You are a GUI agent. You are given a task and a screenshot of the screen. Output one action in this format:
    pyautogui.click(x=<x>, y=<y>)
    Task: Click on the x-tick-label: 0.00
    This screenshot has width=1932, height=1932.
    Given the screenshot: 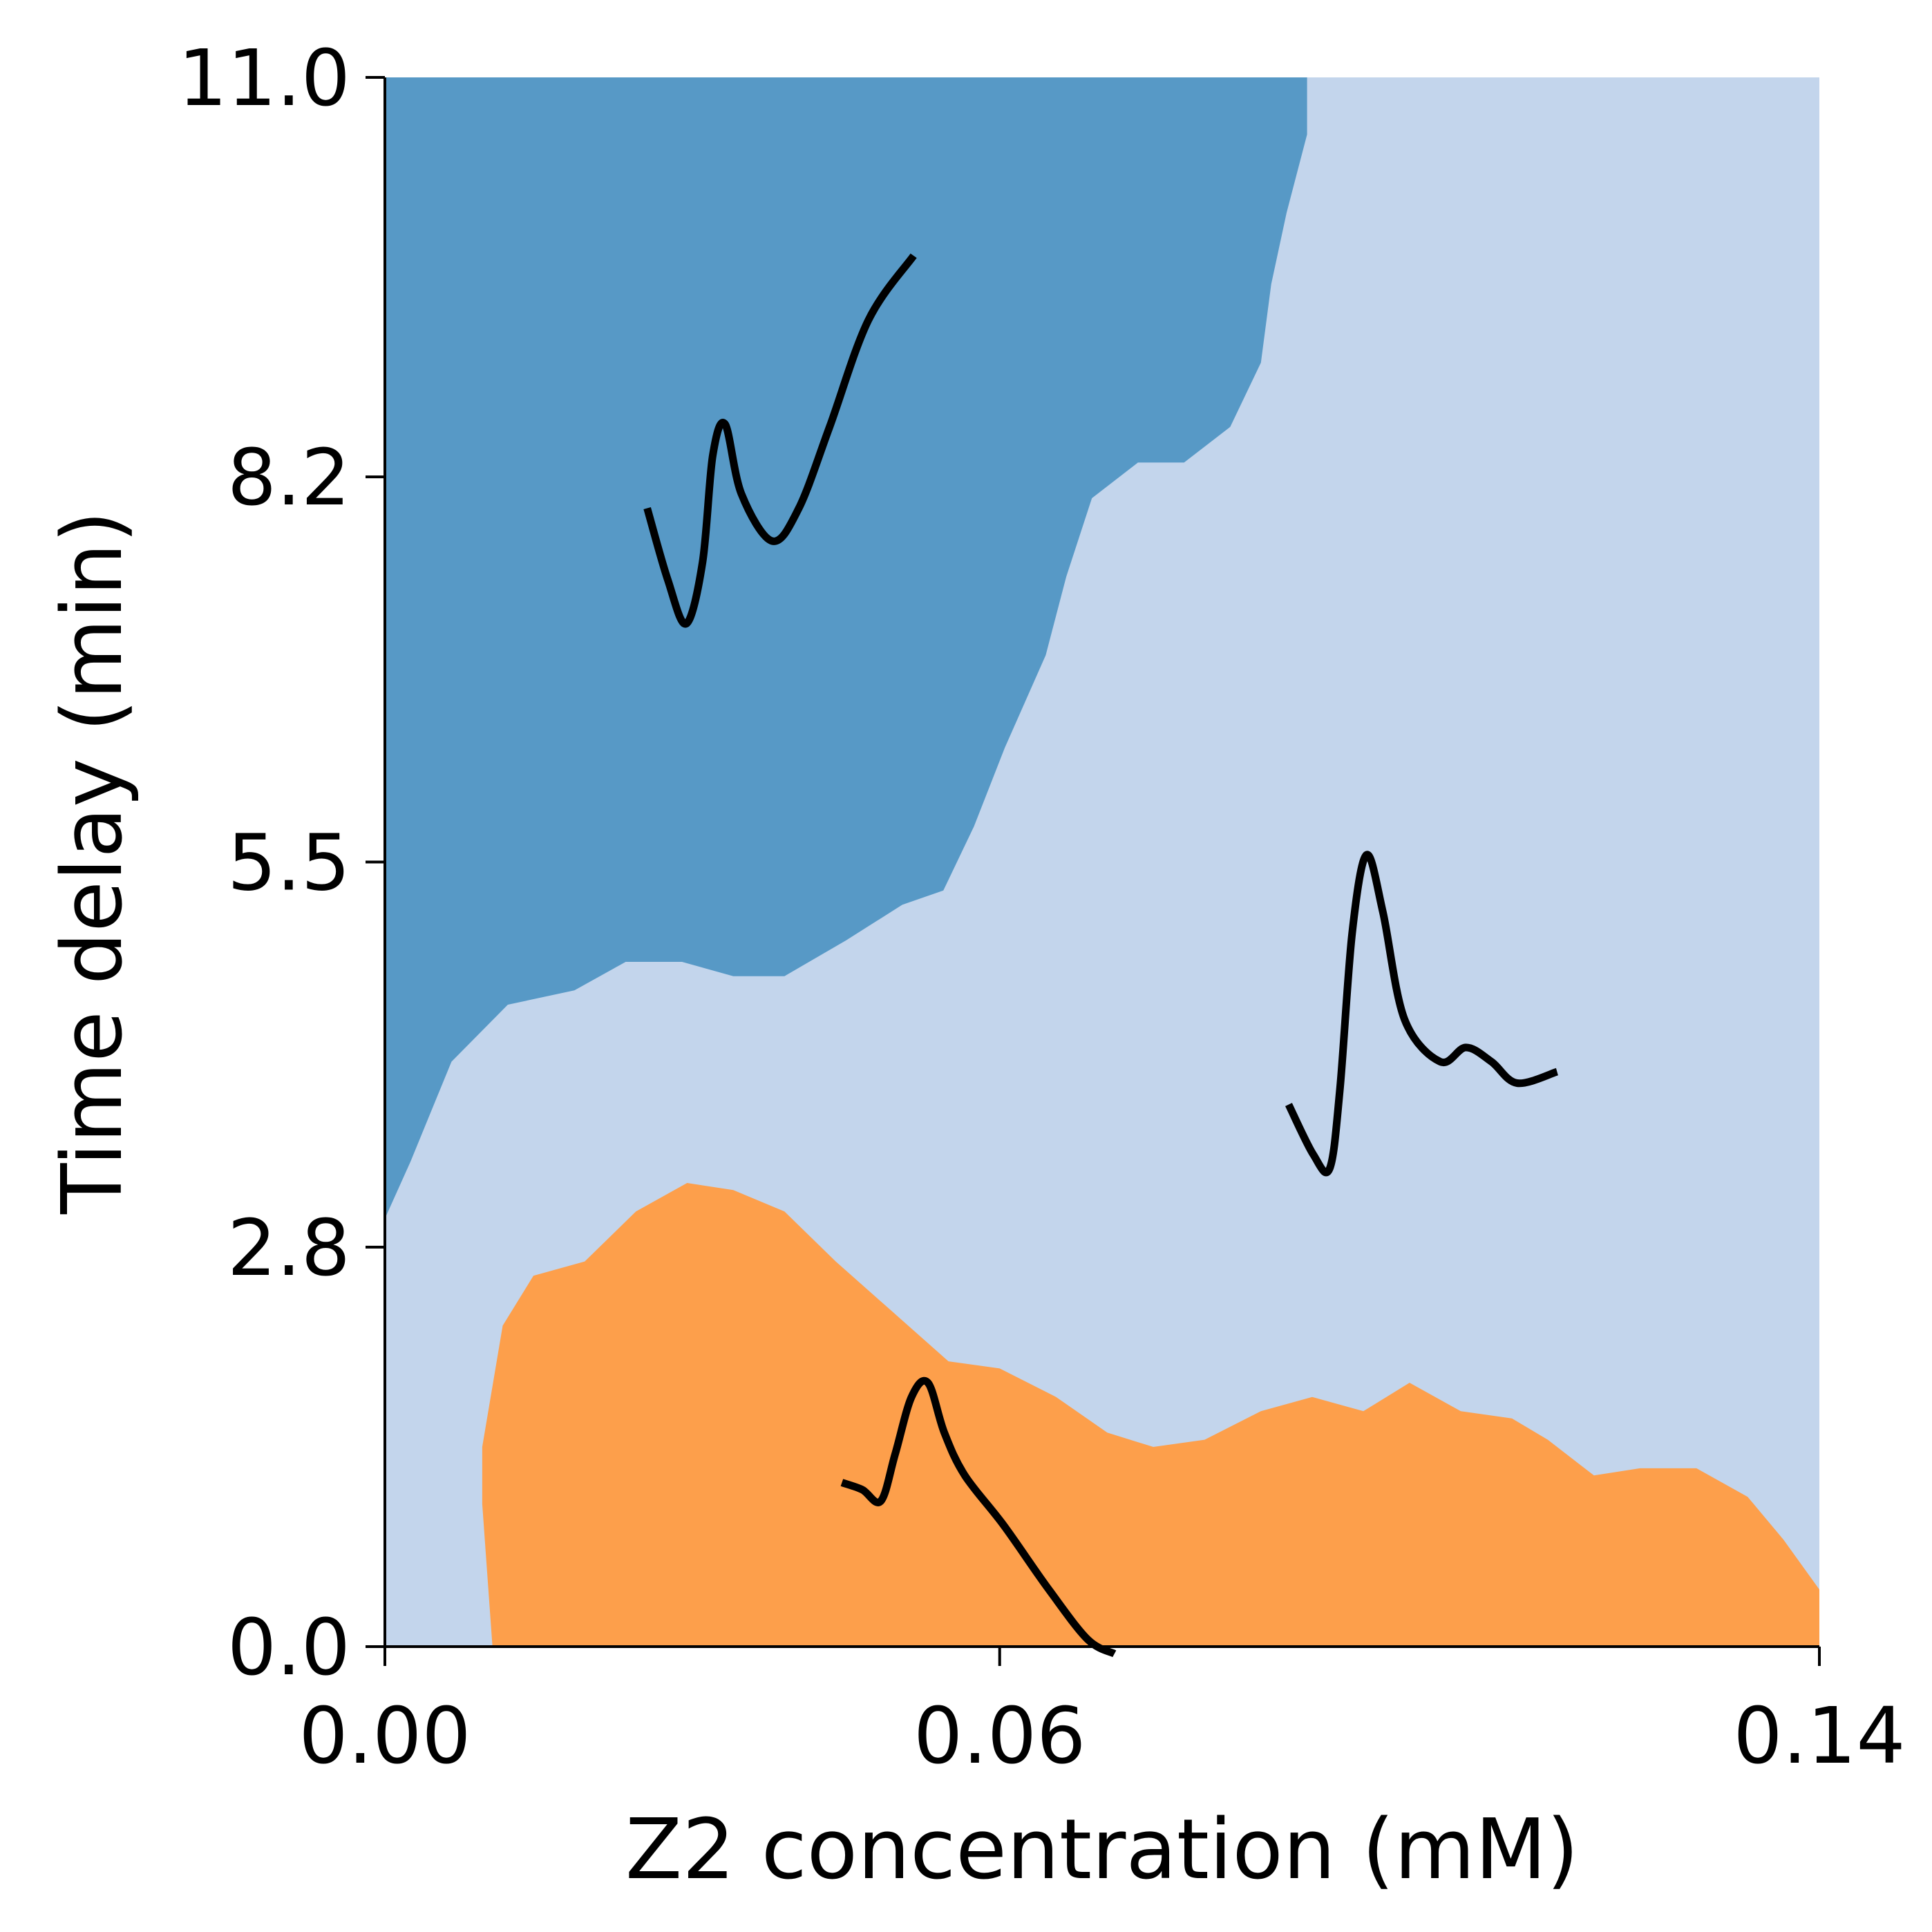 What is the action you would take?
    pyautogui.click(x=385, y=1736)
    